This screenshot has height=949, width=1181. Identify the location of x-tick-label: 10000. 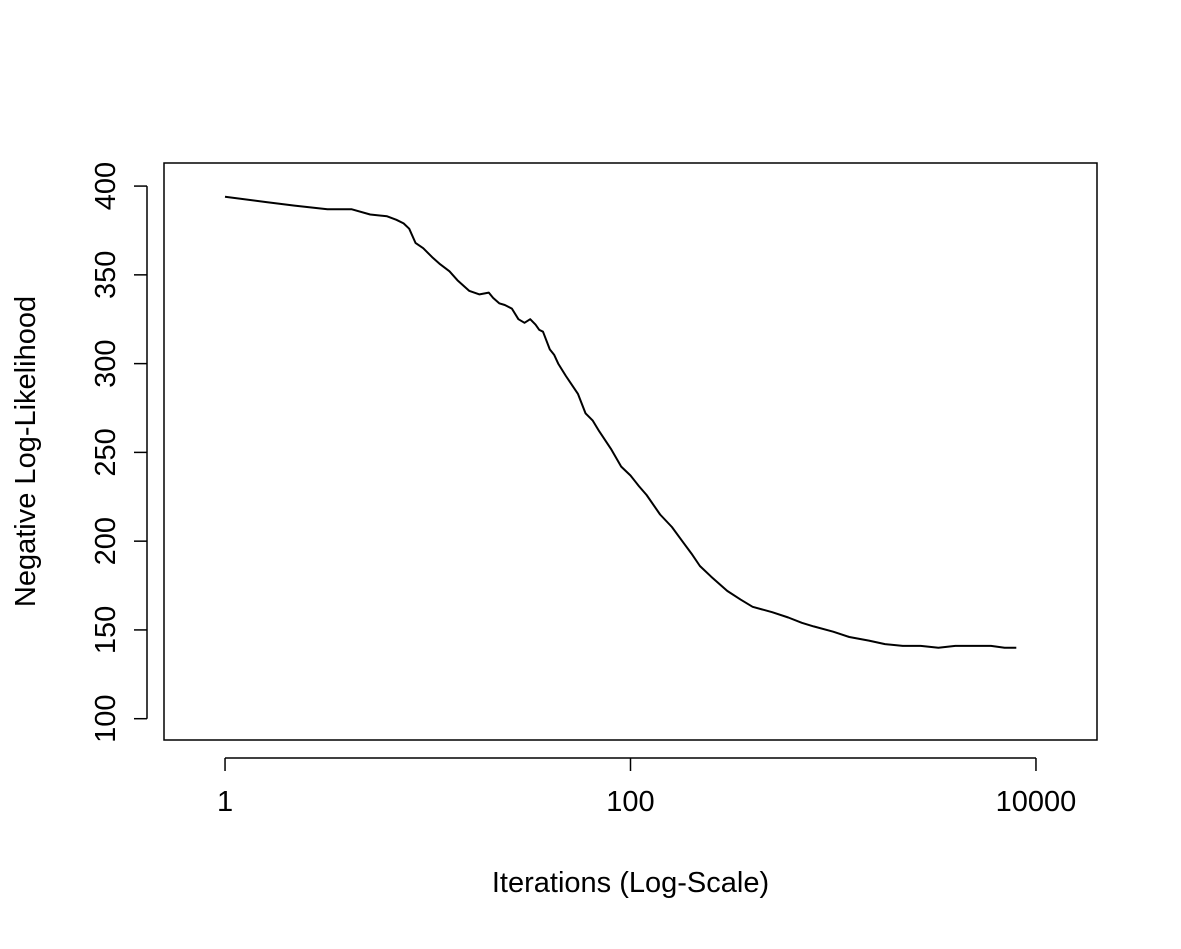
(1036, 802).